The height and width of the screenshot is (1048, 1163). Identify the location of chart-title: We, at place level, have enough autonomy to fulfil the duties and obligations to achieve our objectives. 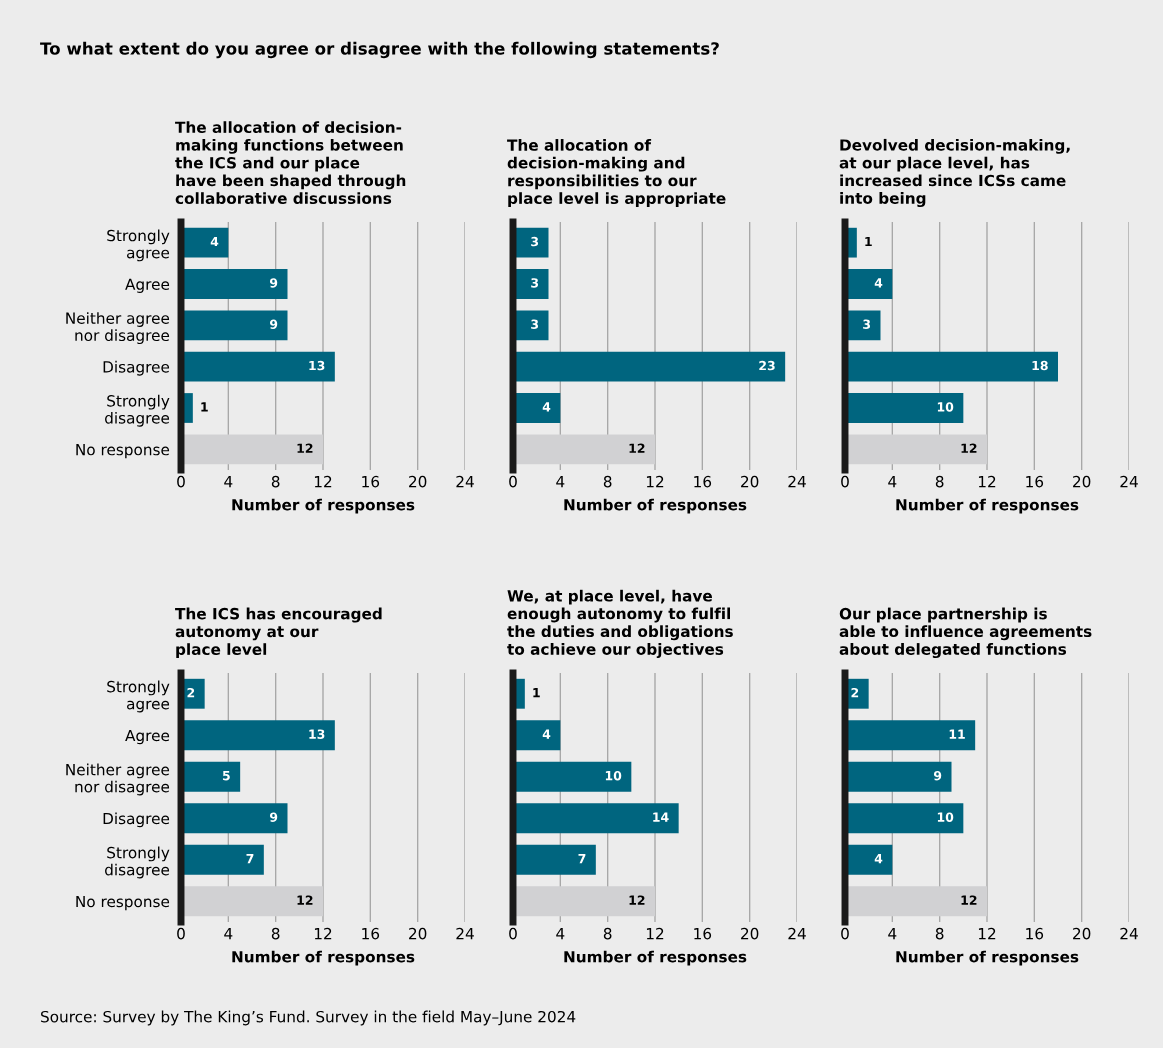
(620, 623).